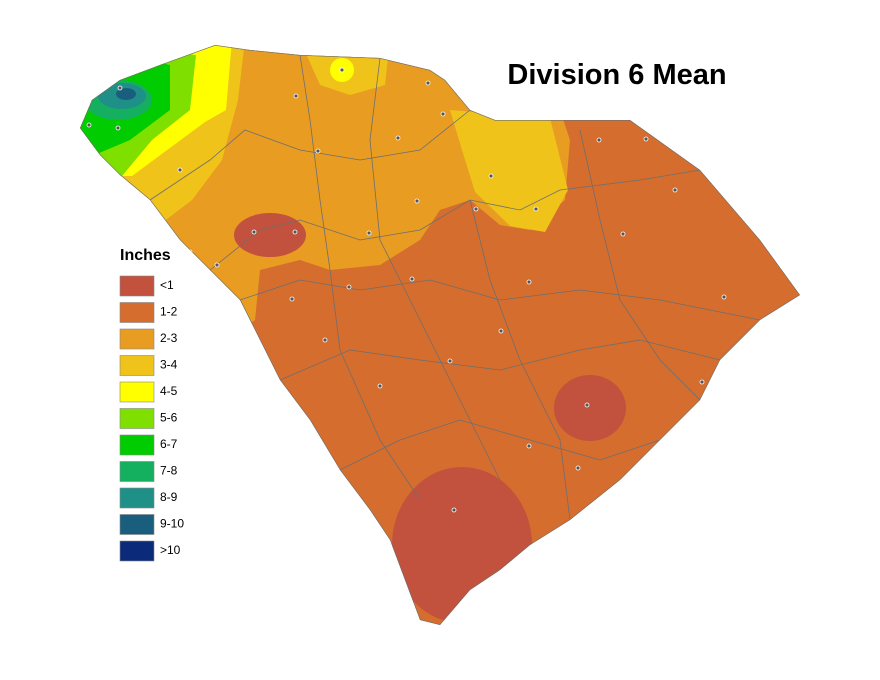 The image size is (880, 680). Describe the element at coordinates (167, 285) in the screenshot. I see `legend-label: <1` at that location.